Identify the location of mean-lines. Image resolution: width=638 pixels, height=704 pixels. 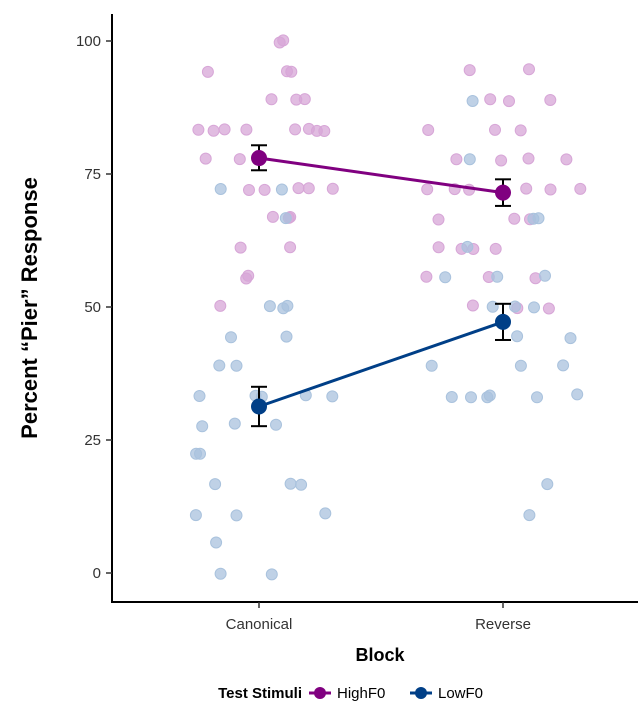
(381, 282).